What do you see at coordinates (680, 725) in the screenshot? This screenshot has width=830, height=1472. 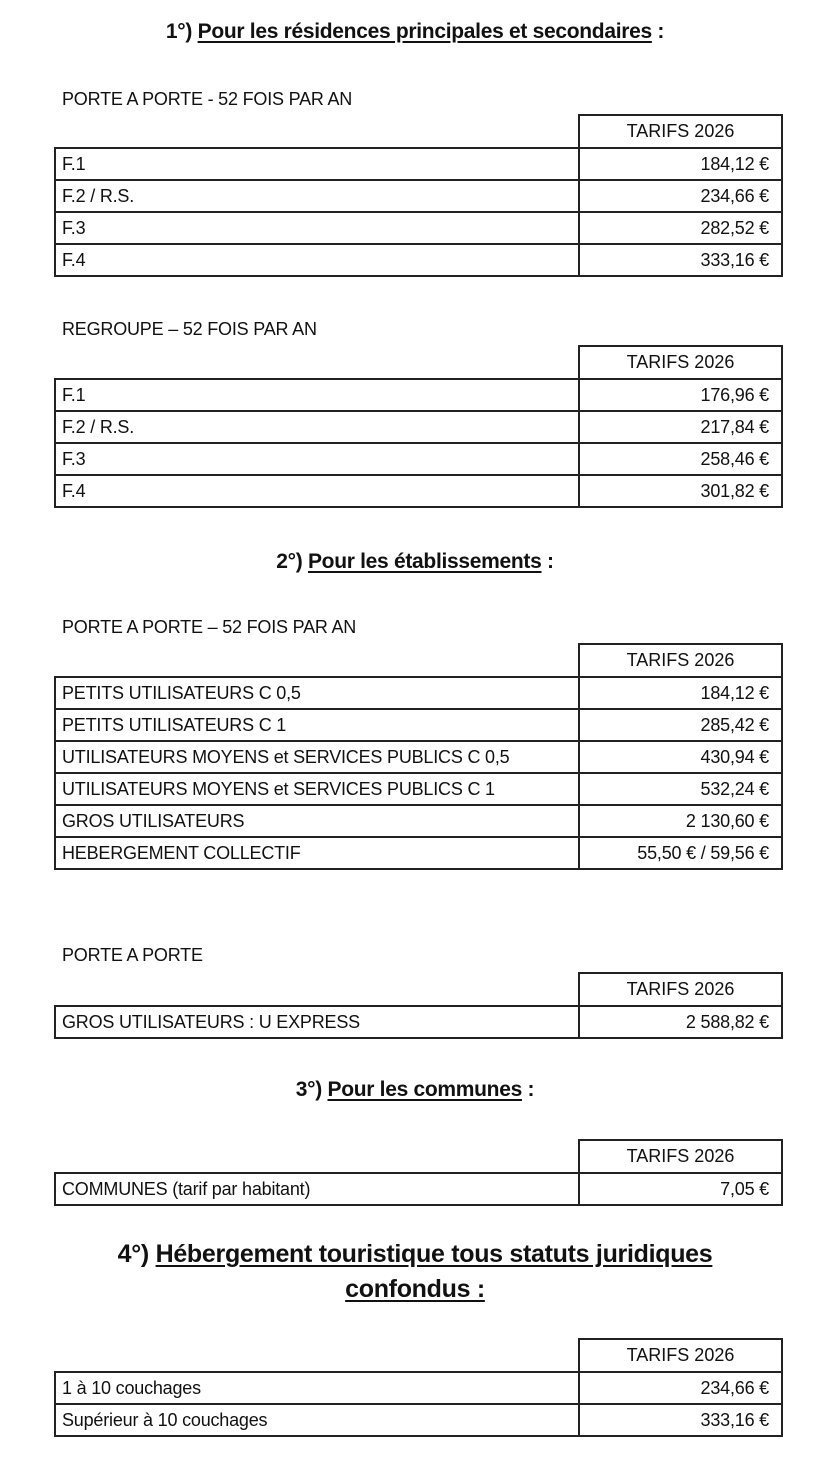 I see `price-cell: 285,42 €` at bounding box center [680, 725].